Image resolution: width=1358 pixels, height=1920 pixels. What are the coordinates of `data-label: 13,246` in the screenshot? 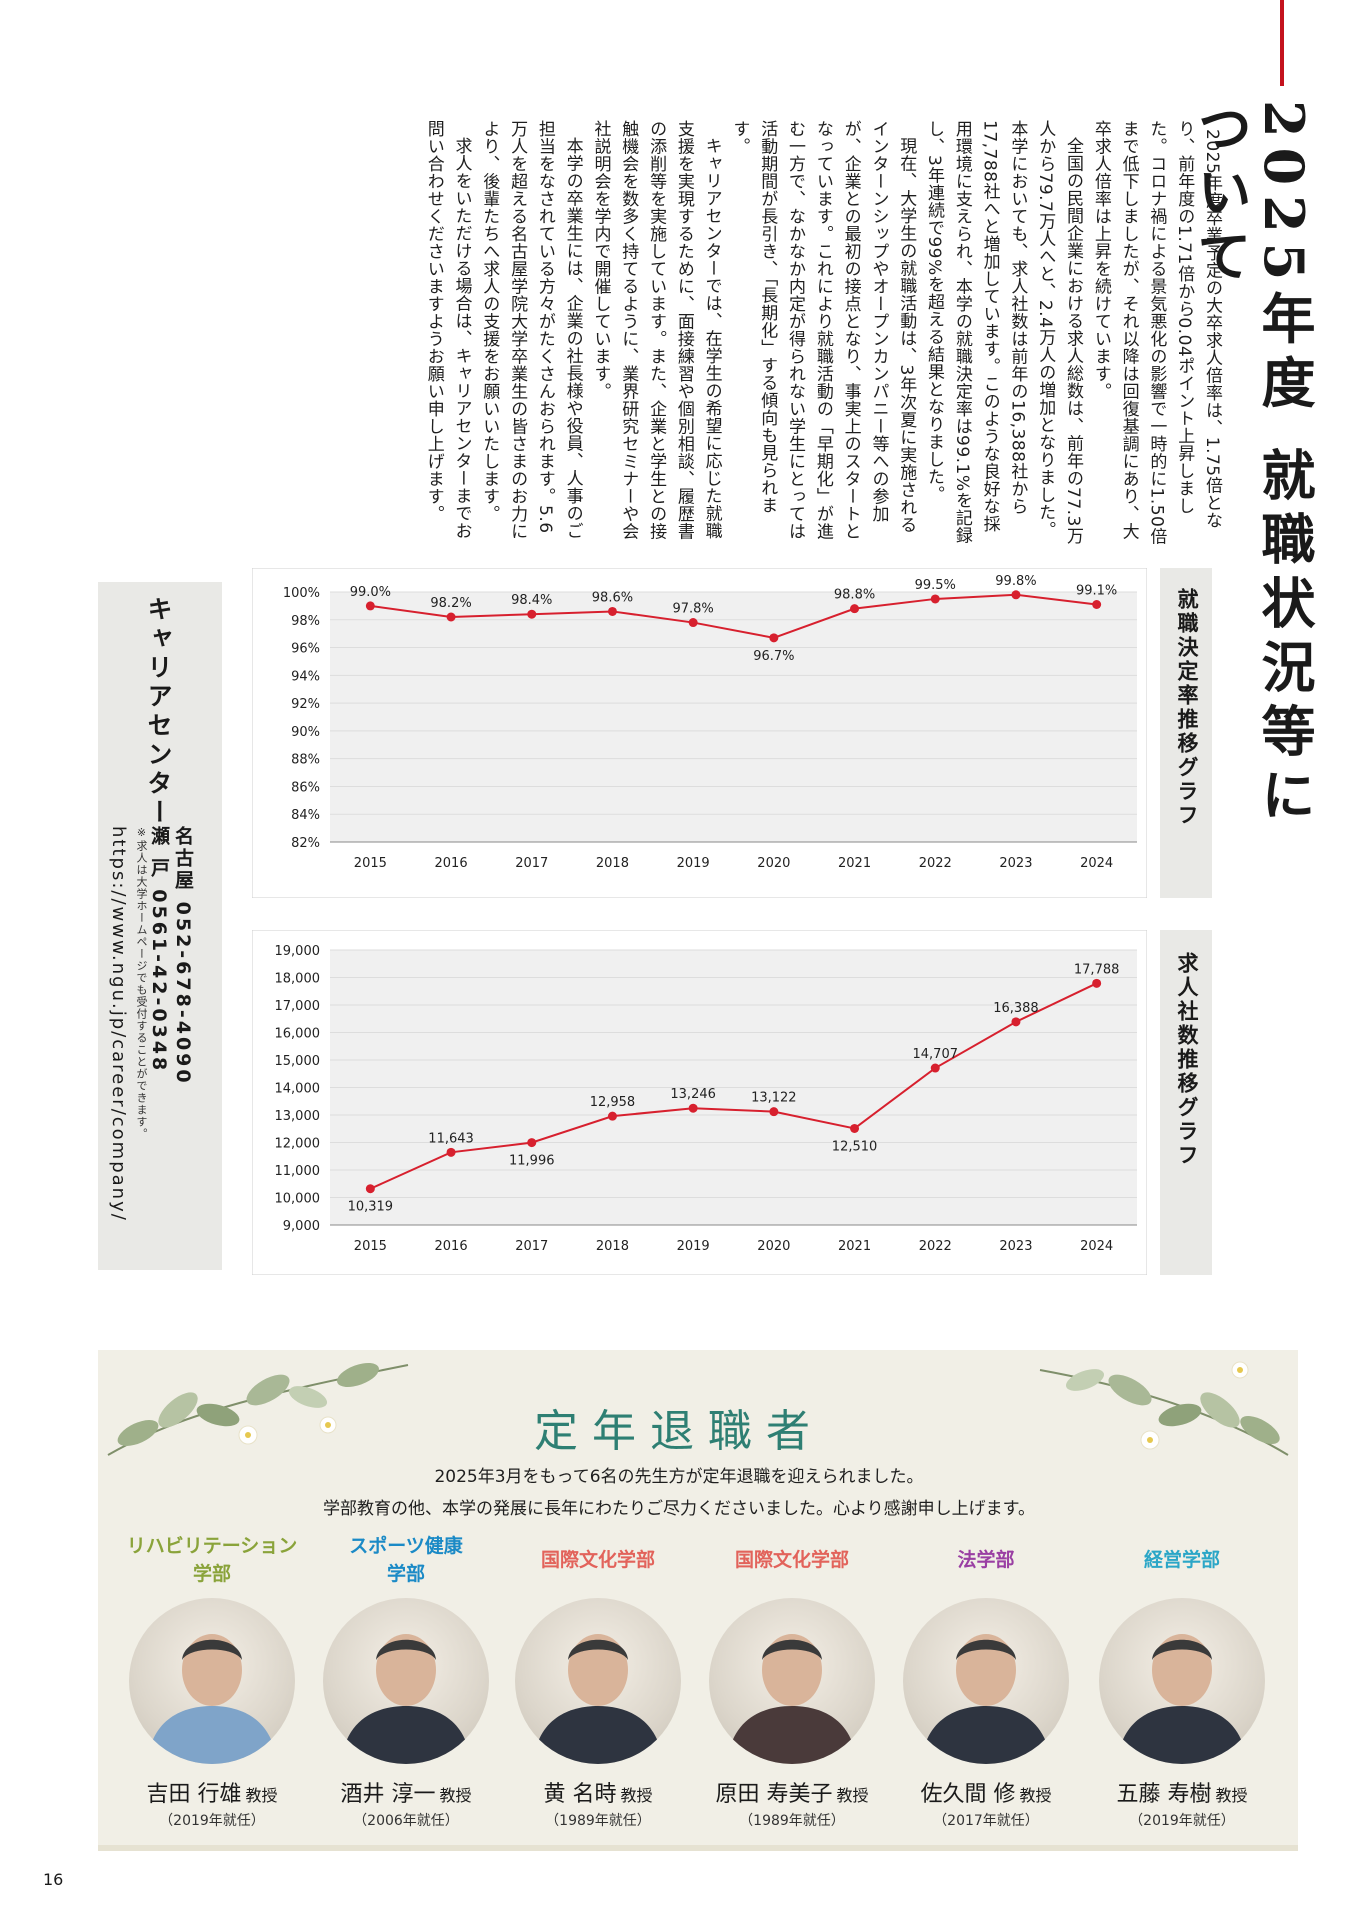 It's located at (693, 1094).